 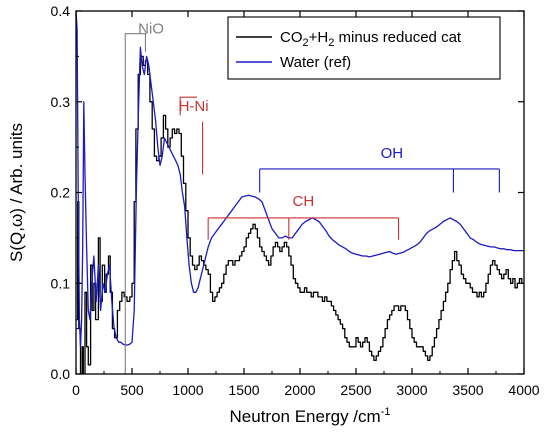 What do you see at coordinates (61, 374) in the screenshot?
I see `y-tick-label: 0.0` at bounding box center [61, 374].